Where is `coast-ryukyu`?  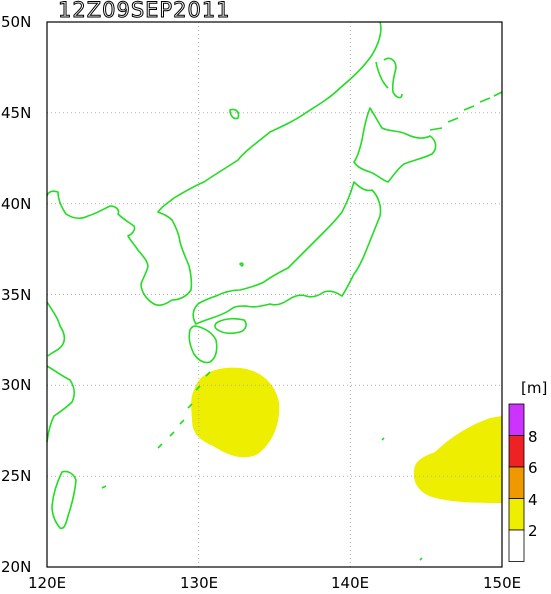
coast-ryukyu is located at coordinates (184, 410).